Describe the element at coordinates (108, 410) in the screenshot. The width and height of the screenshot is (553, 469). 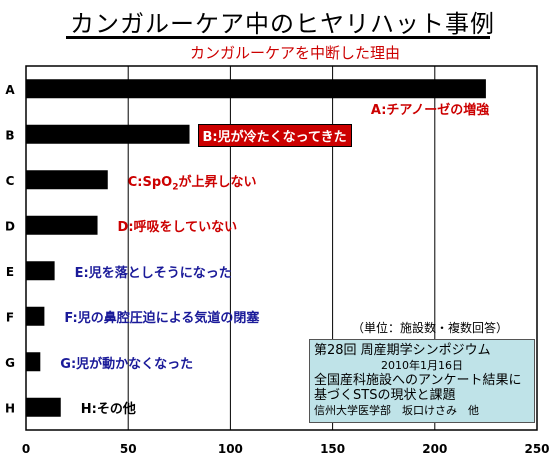
I see `bar-annotation: H:その他` at that location.